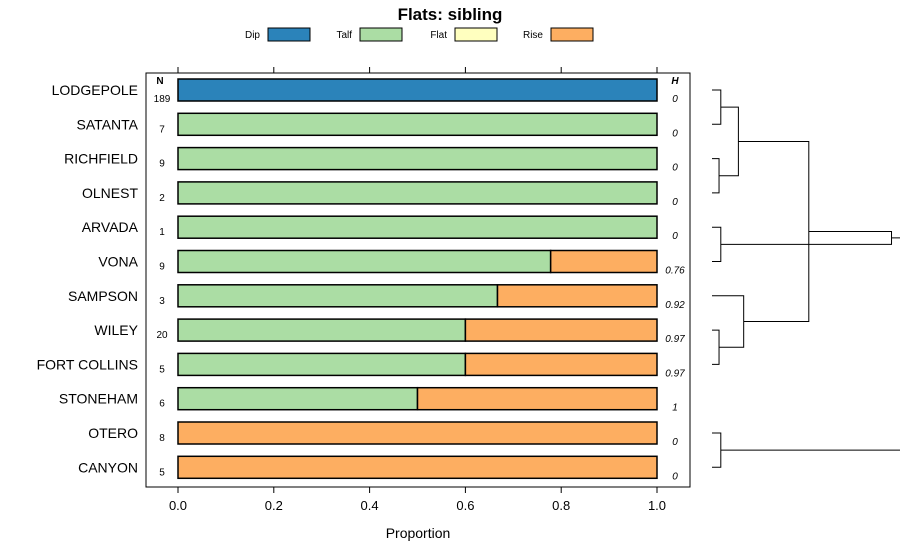 Image resolution: width=900 pixels, height=560 pixels. I want to click on bar-row-vona: VONA 9 0.76, so click(391, 263).